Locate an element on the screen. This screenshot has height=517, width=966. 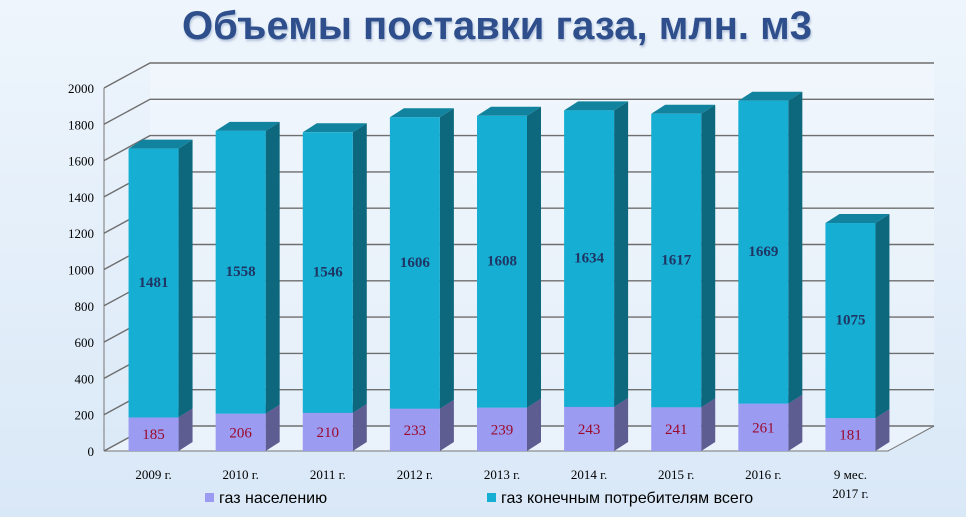
data-label-population: 206 is located at coordinates (240, 433).